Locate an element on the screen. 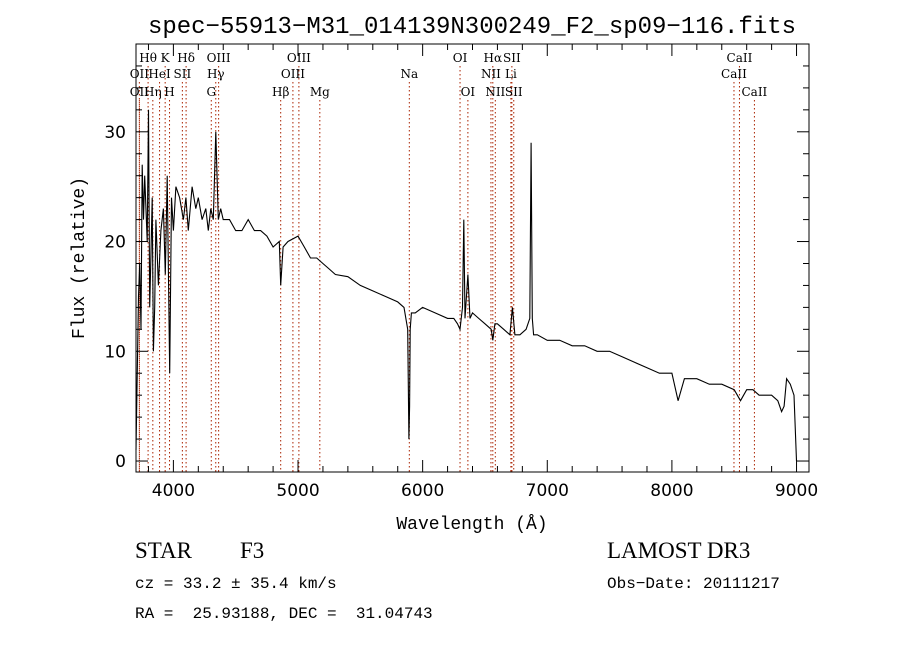 The image size is (900, 649). survey-name: LAMOST DR3 is located at coordinates (679, 550).